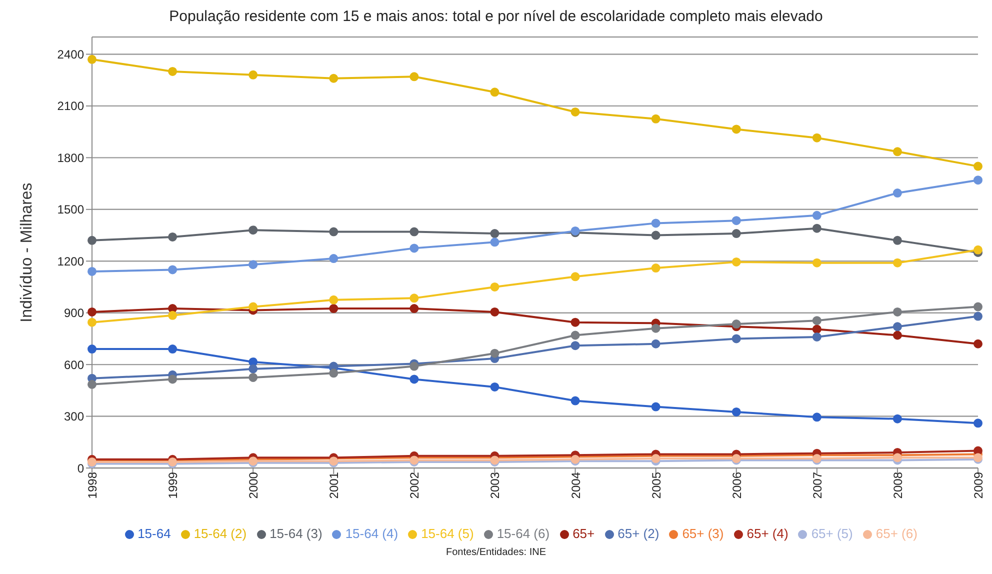 Image resolution: width=992 pixels, height=574 pixels. I want to click on legend-label: 65+ (3), so click(703, 533).